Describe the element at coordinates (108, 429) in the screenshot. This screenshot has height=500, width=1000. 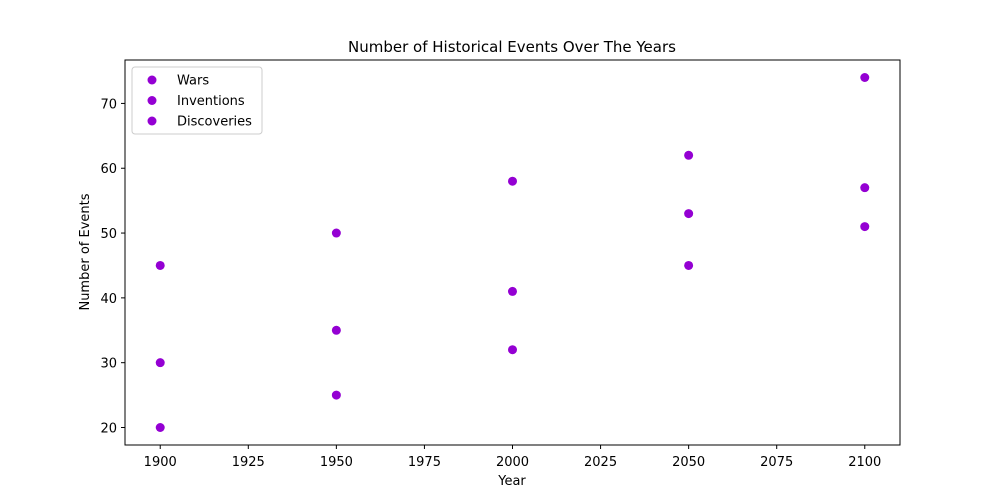
I see `y-tick-label: 20` at that location.